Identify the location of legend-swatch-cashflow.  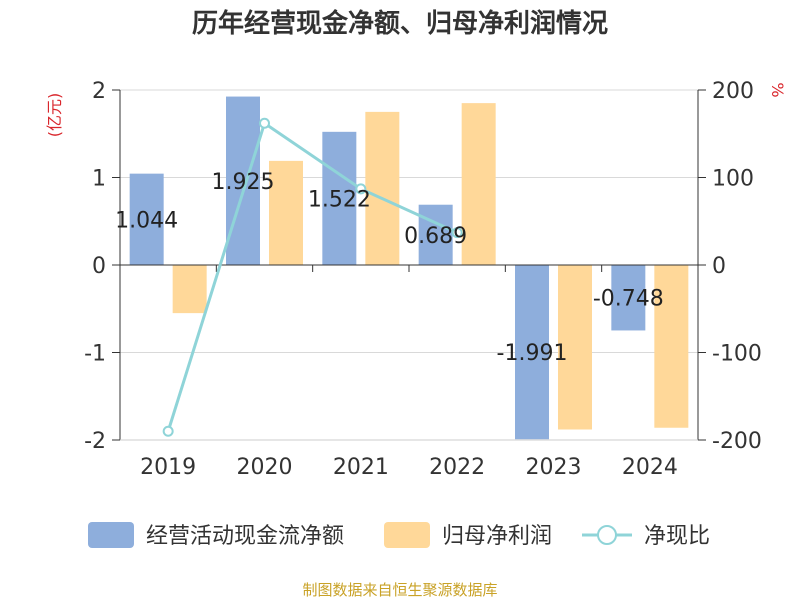
(111, 535).